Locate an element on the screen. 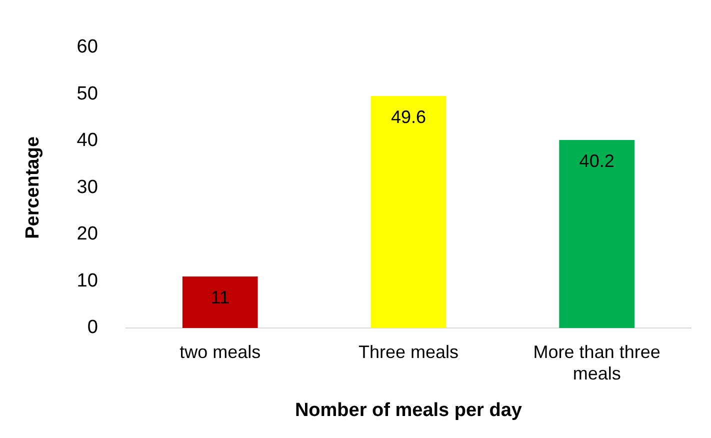  y-tick-label: 50 is located at coordinates (87, 93).